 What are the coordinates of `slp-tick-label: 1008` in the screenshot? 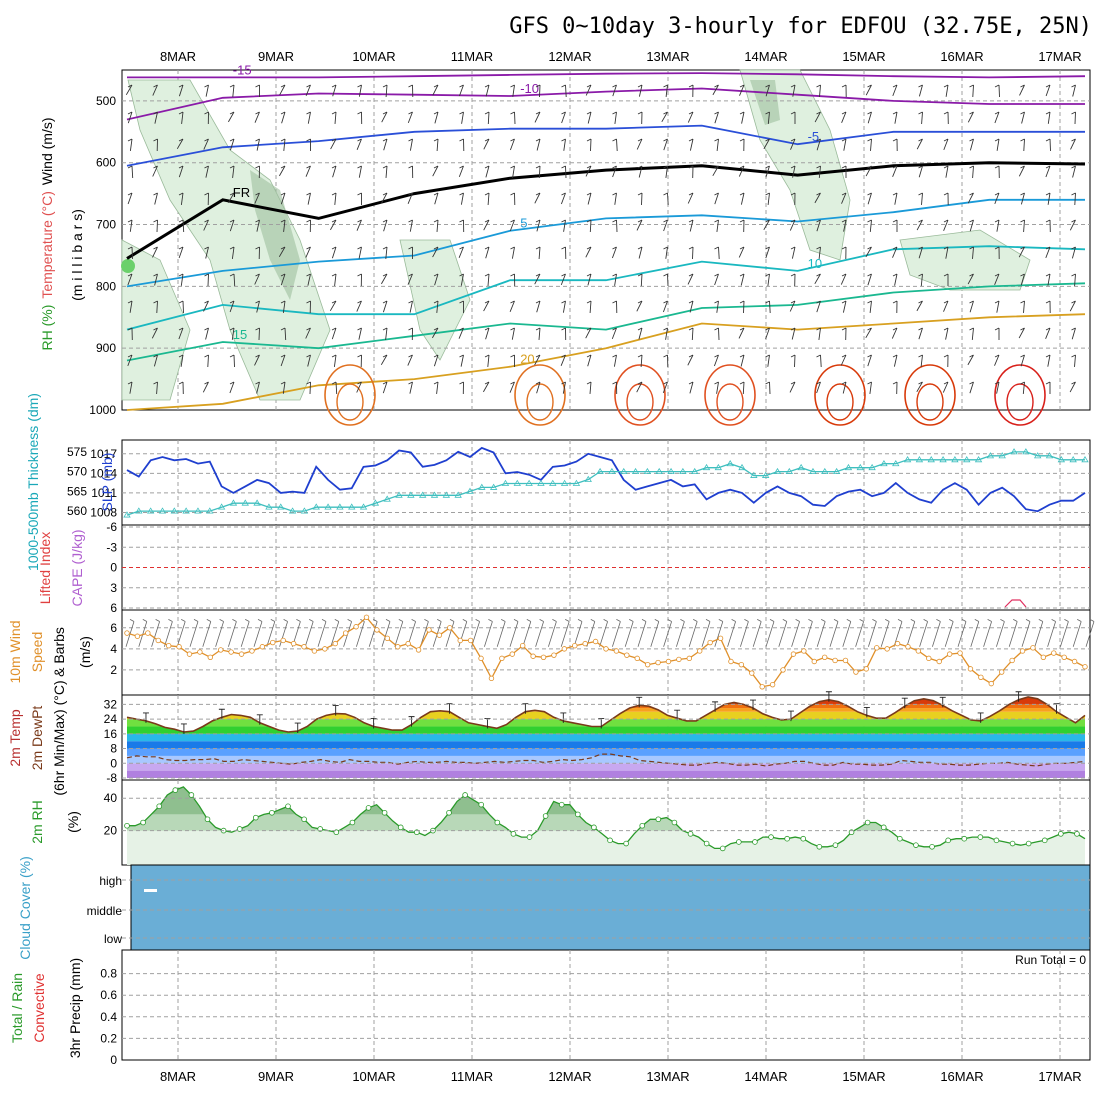 It's located at (103, 512).